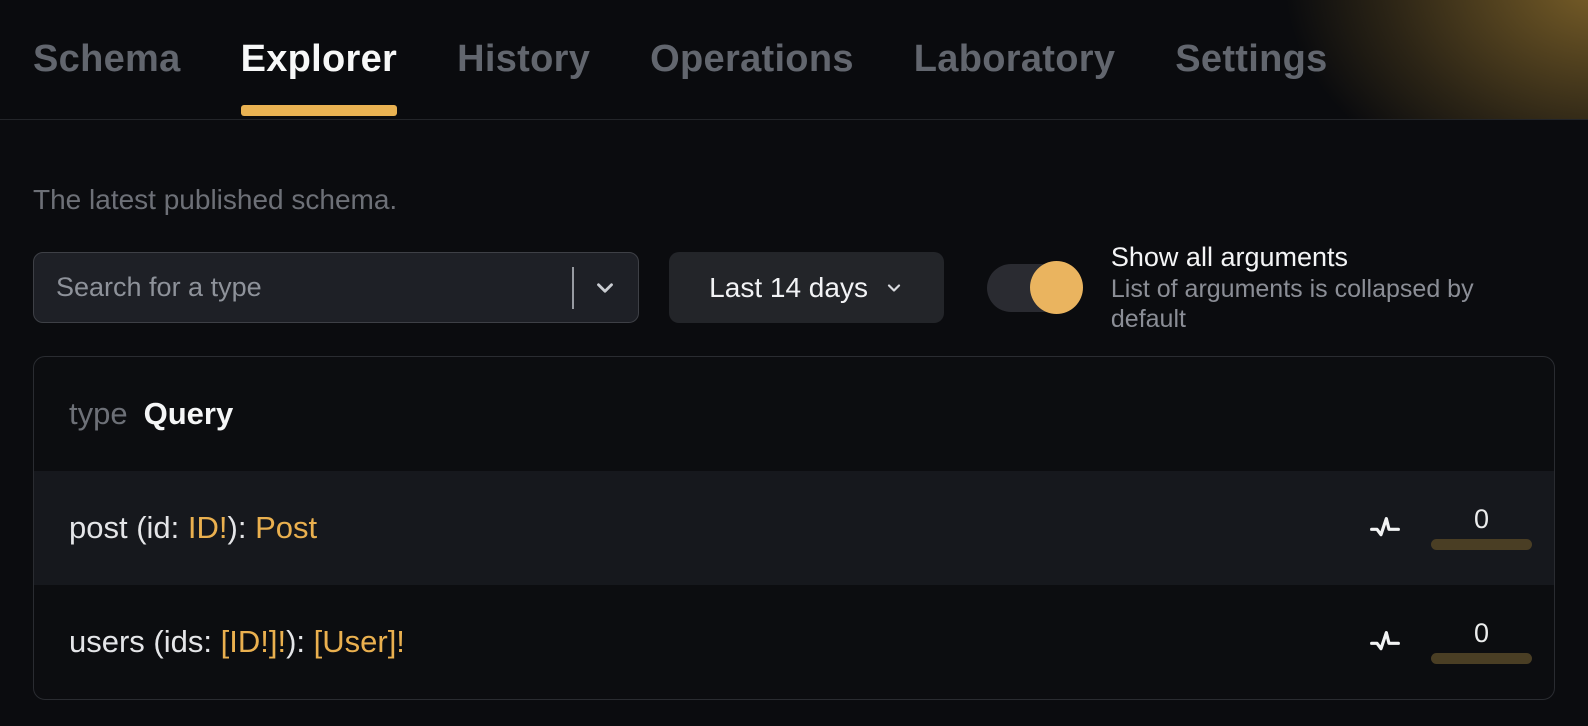  I want to click on field-return-type: [User]!, so click(359, 641).